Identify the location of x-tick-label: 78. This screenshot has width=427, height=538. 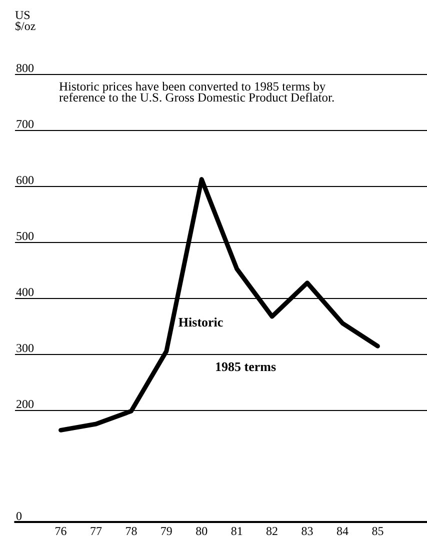
(131, 531).